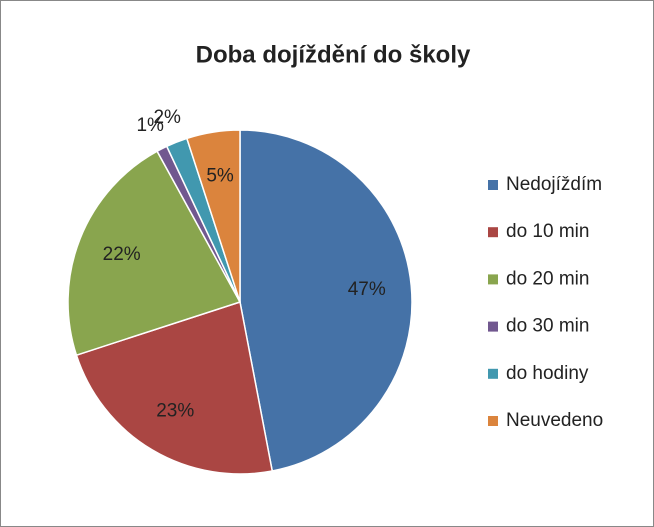 Image resolution: width=654 pixels, height=527 pixels. What do you see at coordinates (547, 231) in the screenshot?
I see `legend-label: do 10 min` at bounding box center [547, 231].